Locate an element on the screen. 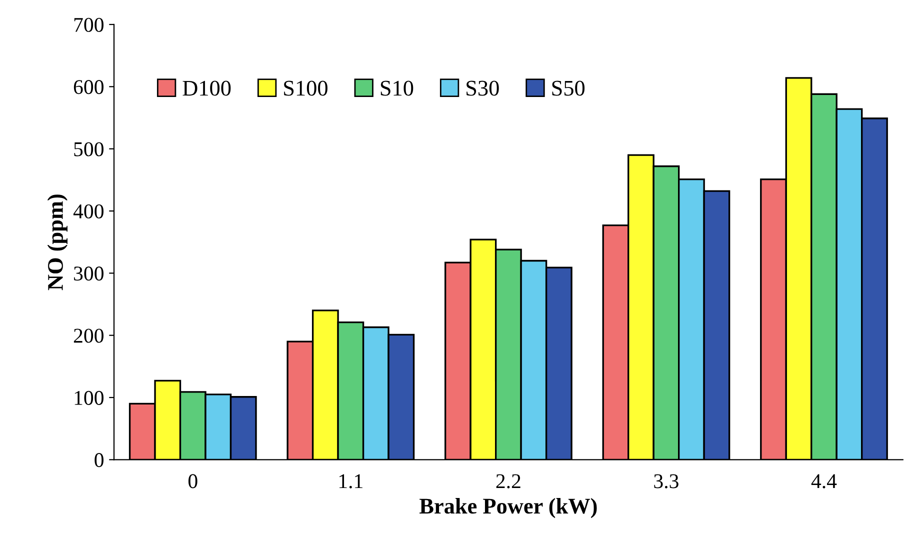 This screenshot has width=912, height=544. y-tick-label: 200 is located at coordinates (89, 335).